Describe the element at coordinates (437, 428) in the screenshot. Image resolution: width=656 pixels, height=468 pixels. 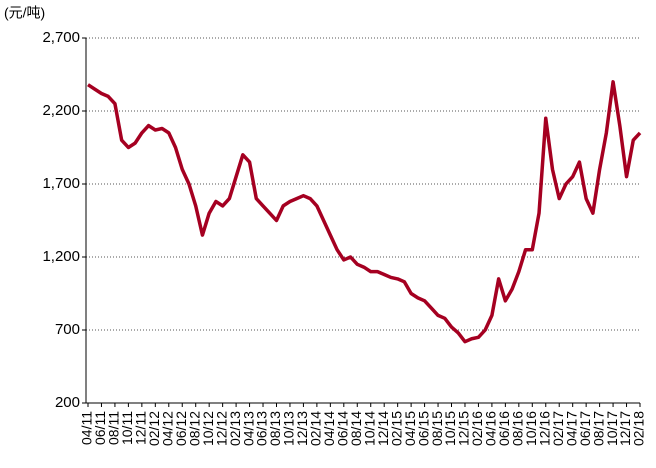
I see `x-tick-label: 08/15` at that location.